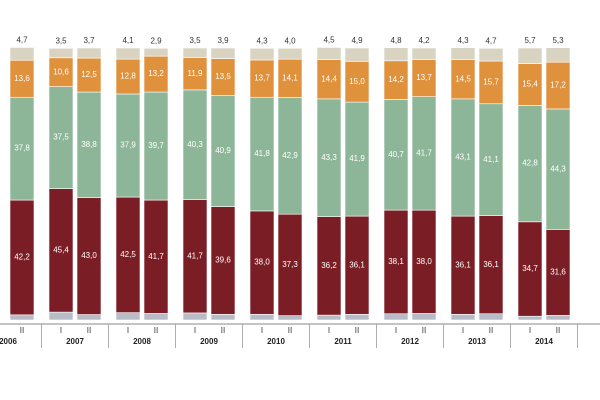 The height and width of the screenshot is (400, 600). What do you see at coordinates (491, 82) in the screenshot?
I see `value-label: 15,7` at bounding box center [491, 82].